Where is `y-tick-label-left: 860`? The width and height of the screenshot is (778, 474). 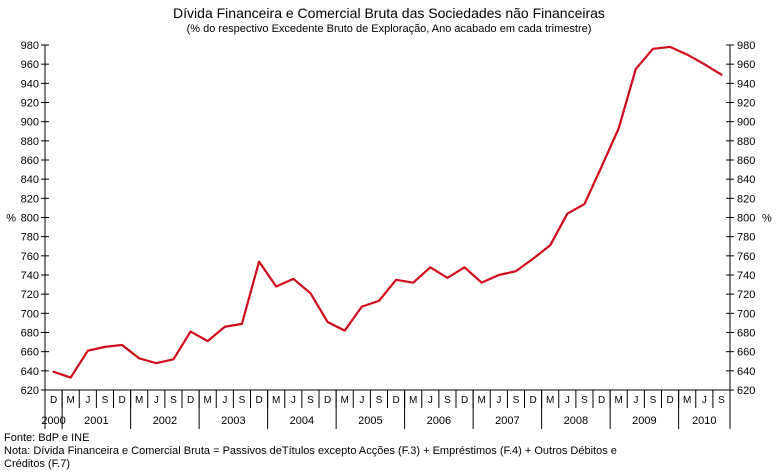
y-tick-label-left: 860 is located at coordinates (30, 161).